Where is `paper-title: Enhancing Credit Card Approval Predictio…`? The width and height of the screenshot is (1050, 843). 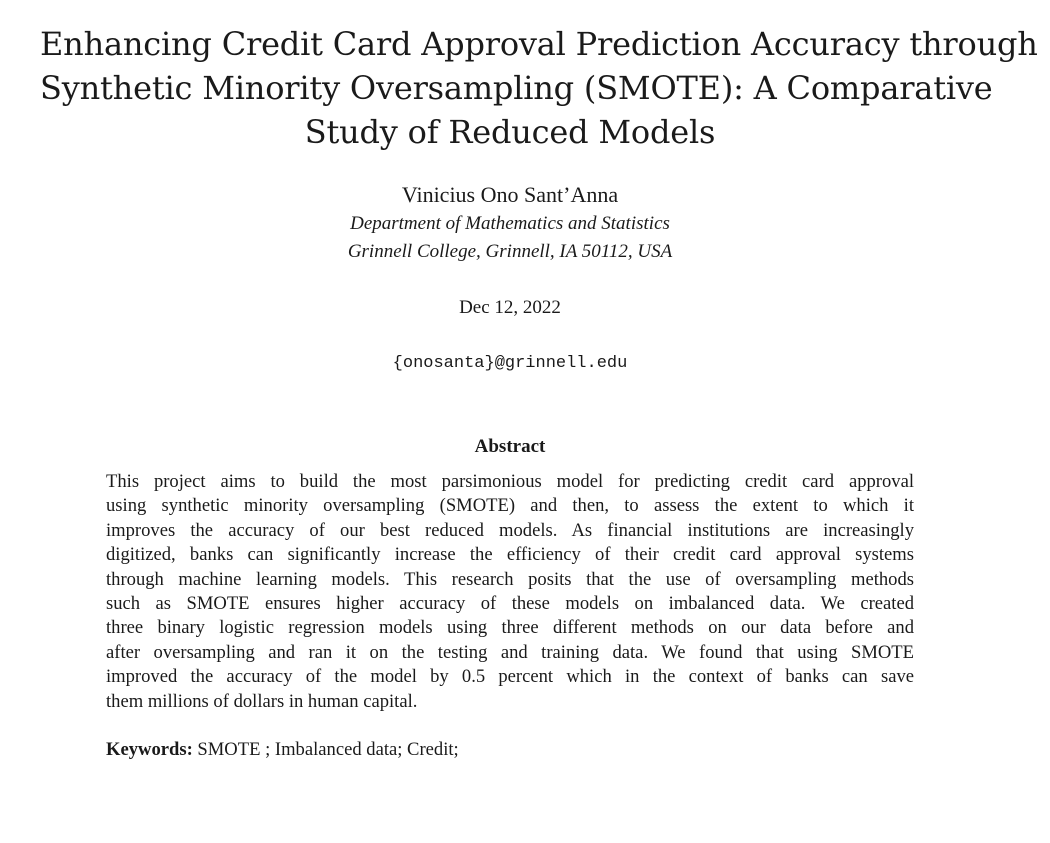 paper-title: Enhancing Credit Card Approval Predictio… is located at coordinates (539, 88).